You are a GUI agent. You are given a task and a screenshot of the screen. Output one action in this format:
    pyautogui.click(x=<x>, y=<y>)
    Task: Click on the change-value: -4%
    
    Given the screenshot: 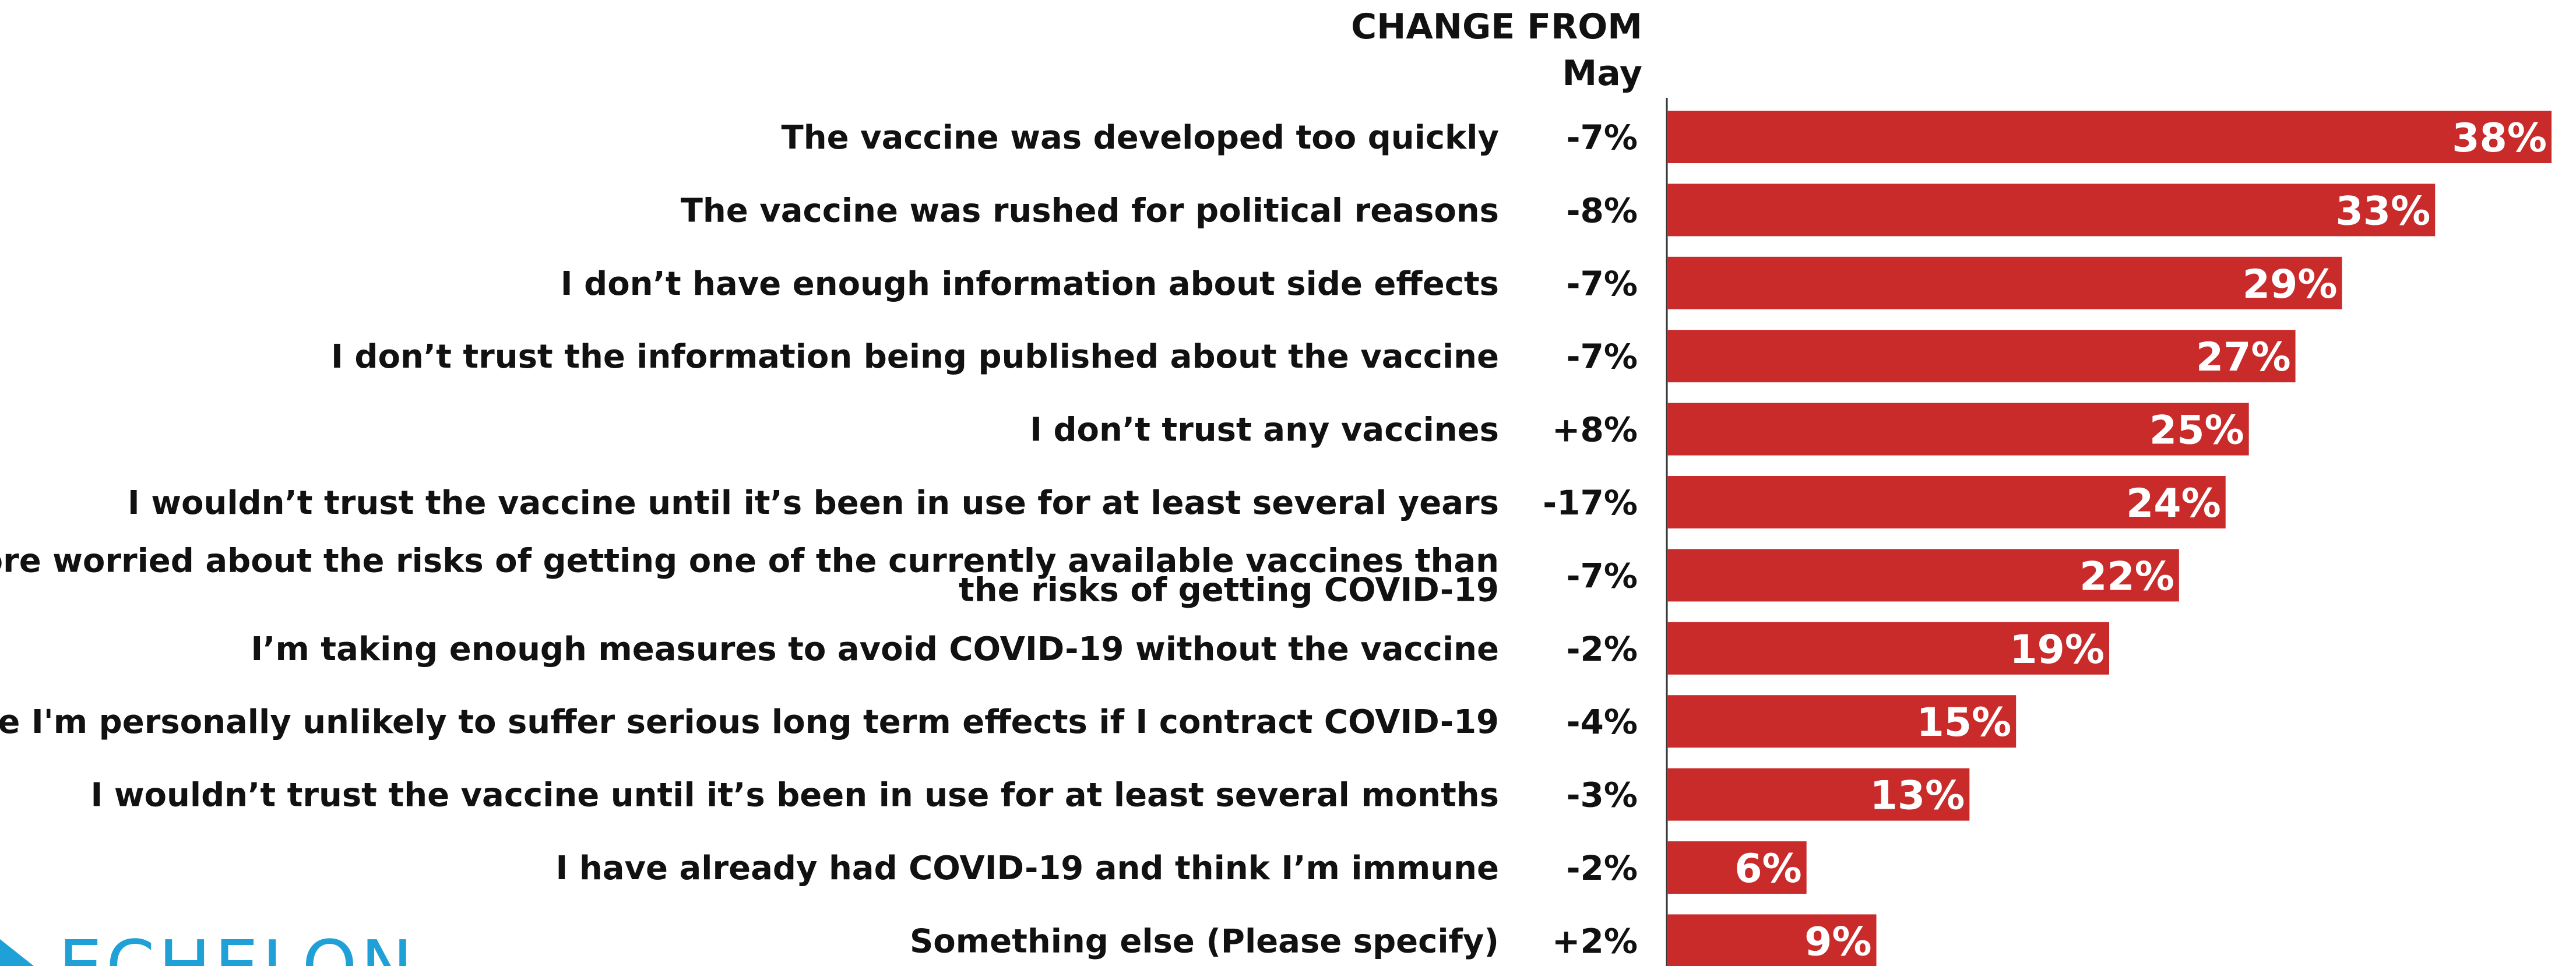 What is the action you would take?
    pyautogui.click(x=1602, y=722)
    